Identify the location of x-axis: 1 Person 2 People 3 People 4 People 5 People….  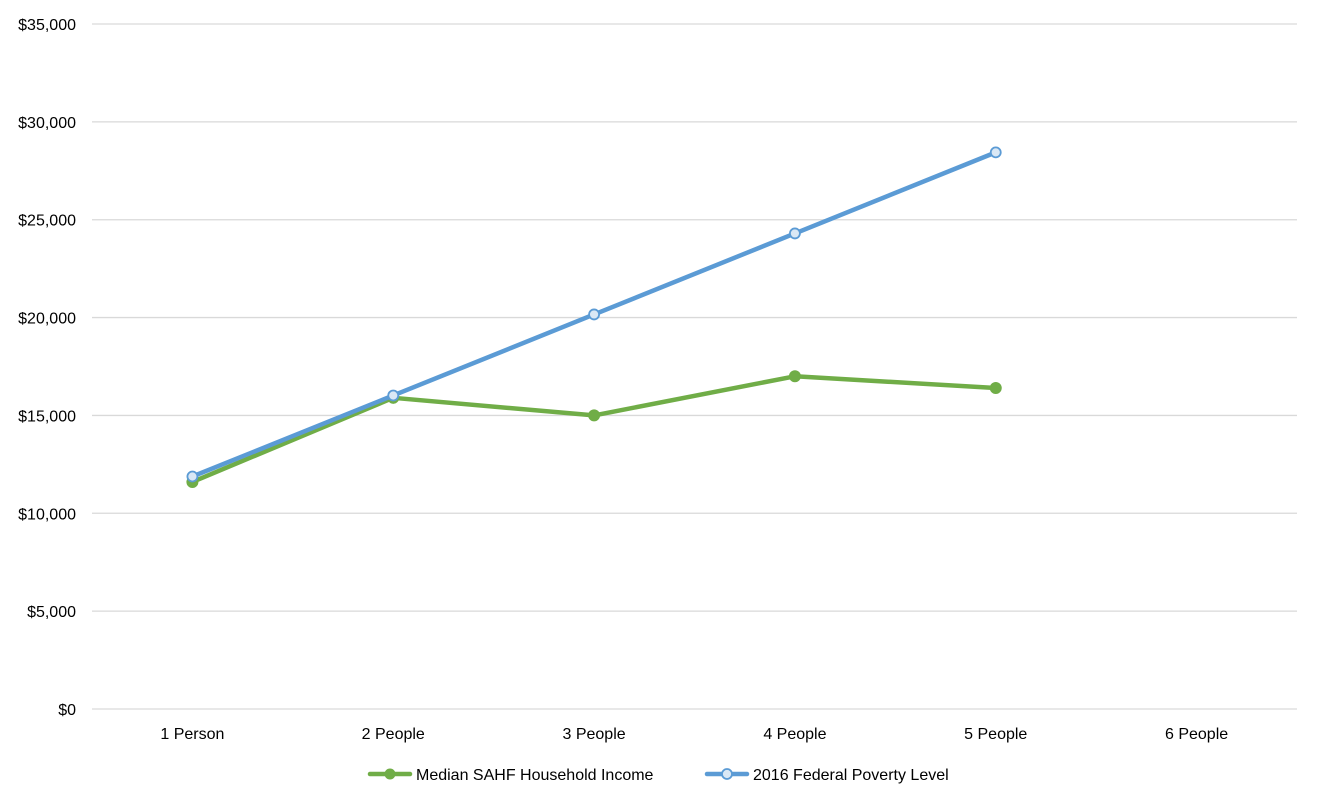
(694, 734).